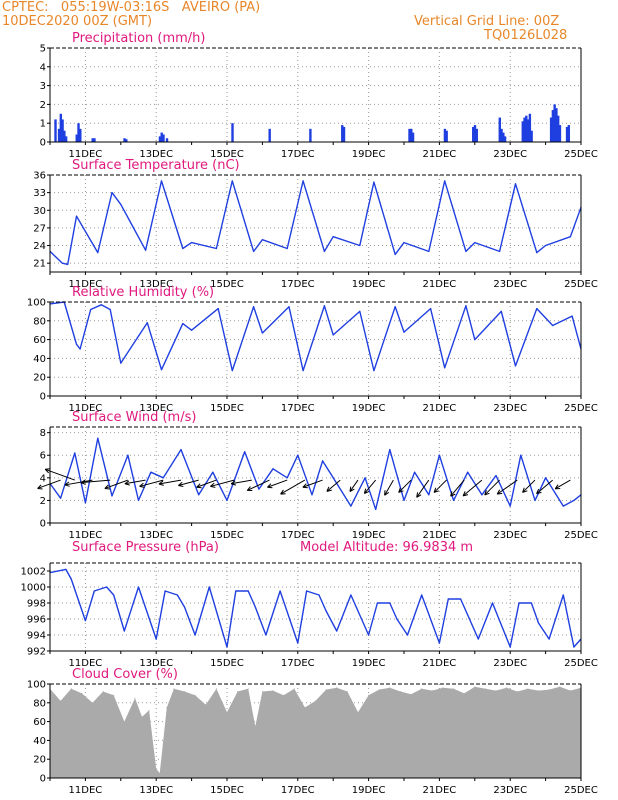 Image resolution: width=618 pixels, height=800 pixels. What do you see at coordinates (43, 779) in the screenshot?
I see `y-tick-label-5-0: 0` at bounding box center [43, 779].